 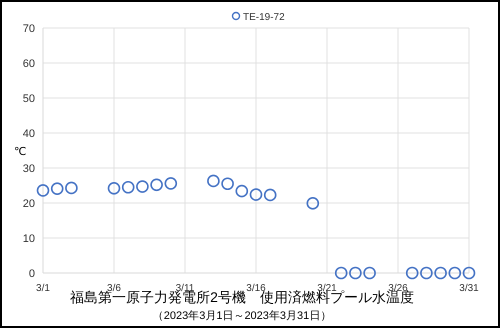 What do you see at coordinates (28, 29) in the screenshot?
I see `y-tick-label: 70` at bounding box center [28, 29].